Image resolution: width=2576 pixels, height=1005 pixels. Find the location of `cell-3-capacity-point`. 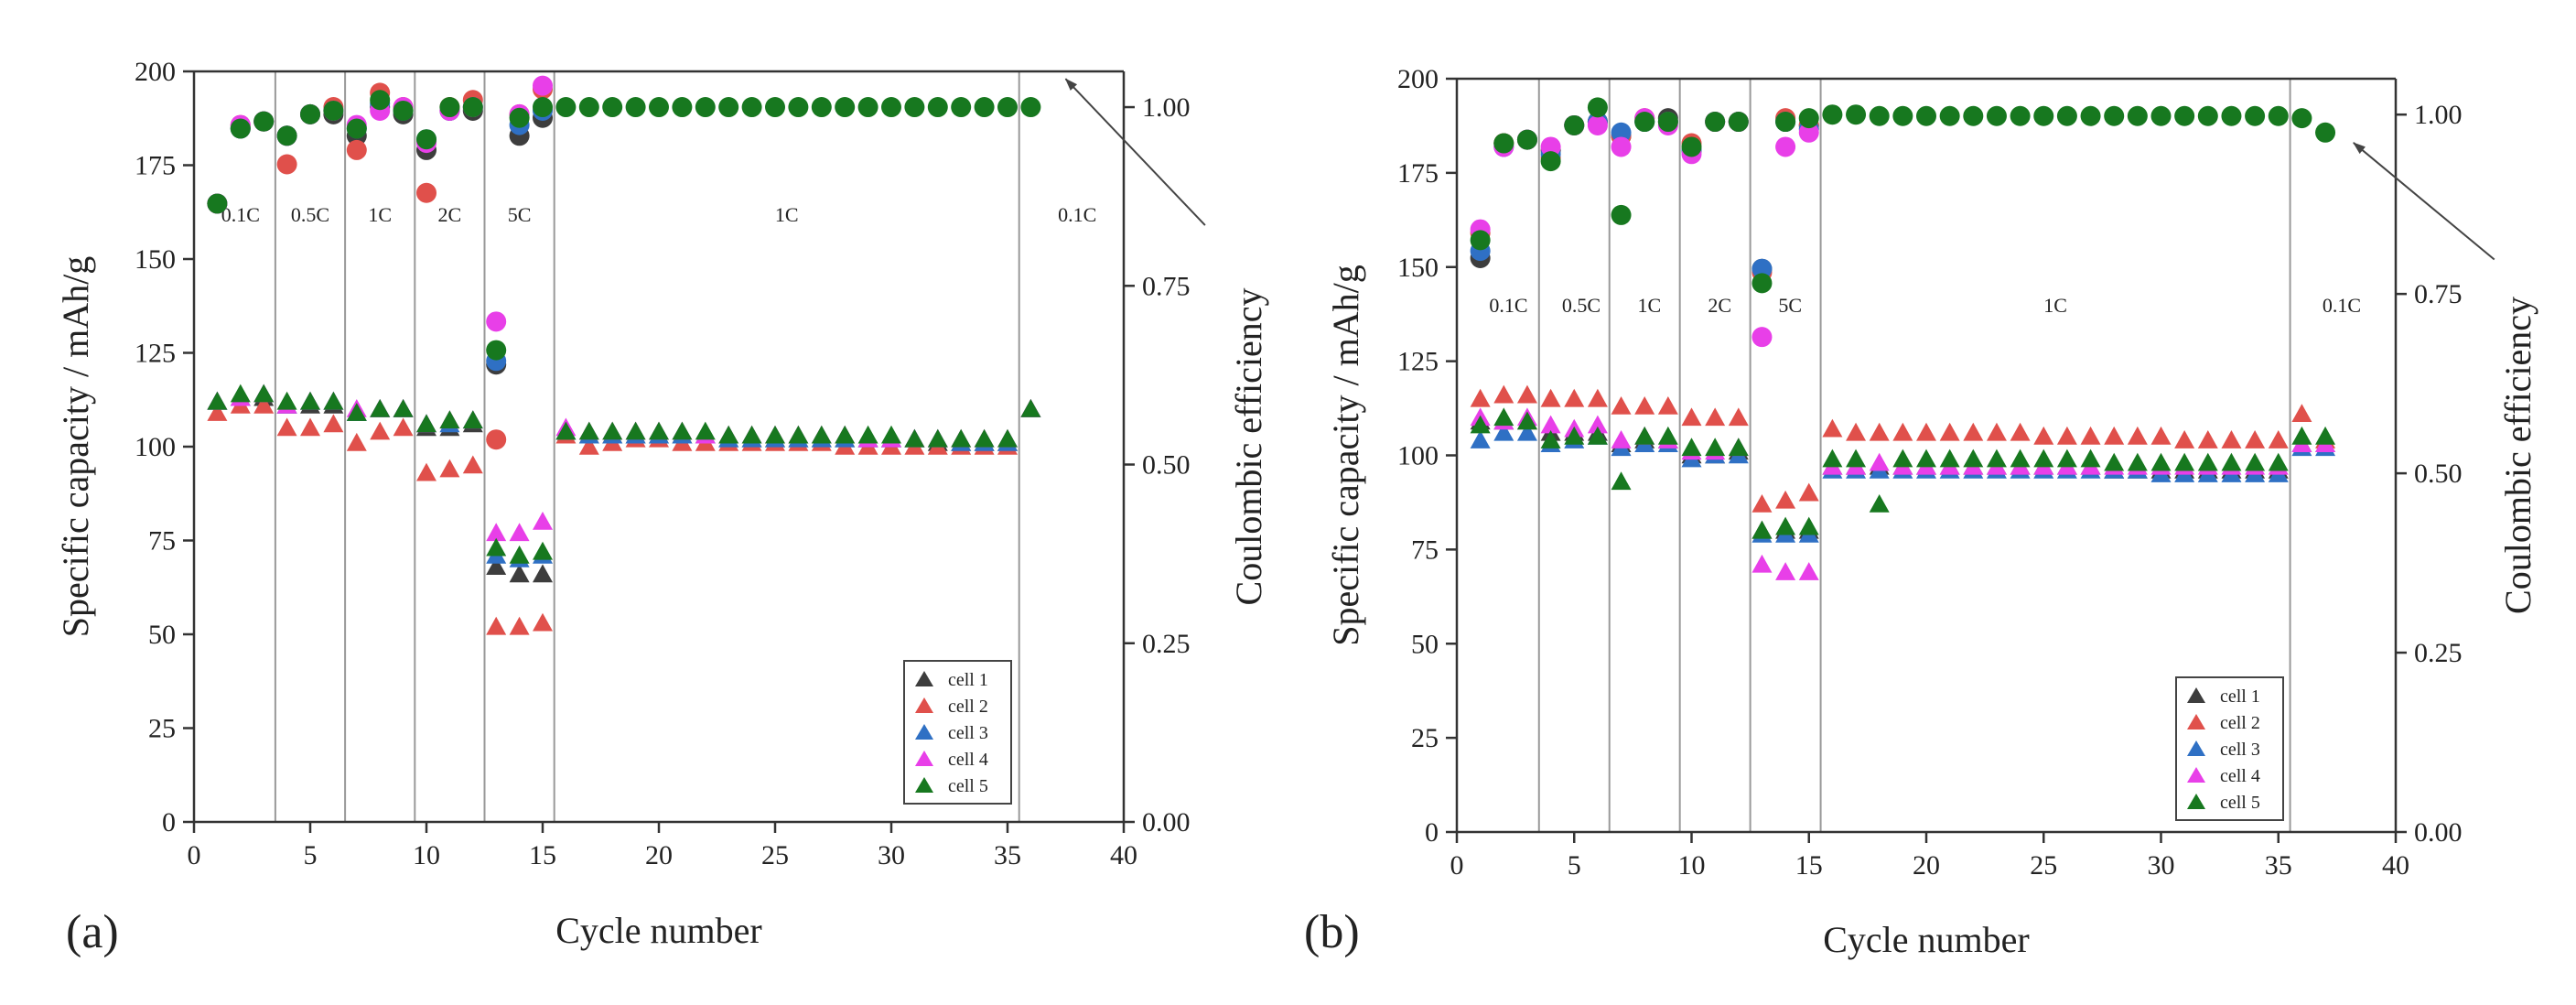

cell-3-capacity-point is located at coordinates (1480, 439).